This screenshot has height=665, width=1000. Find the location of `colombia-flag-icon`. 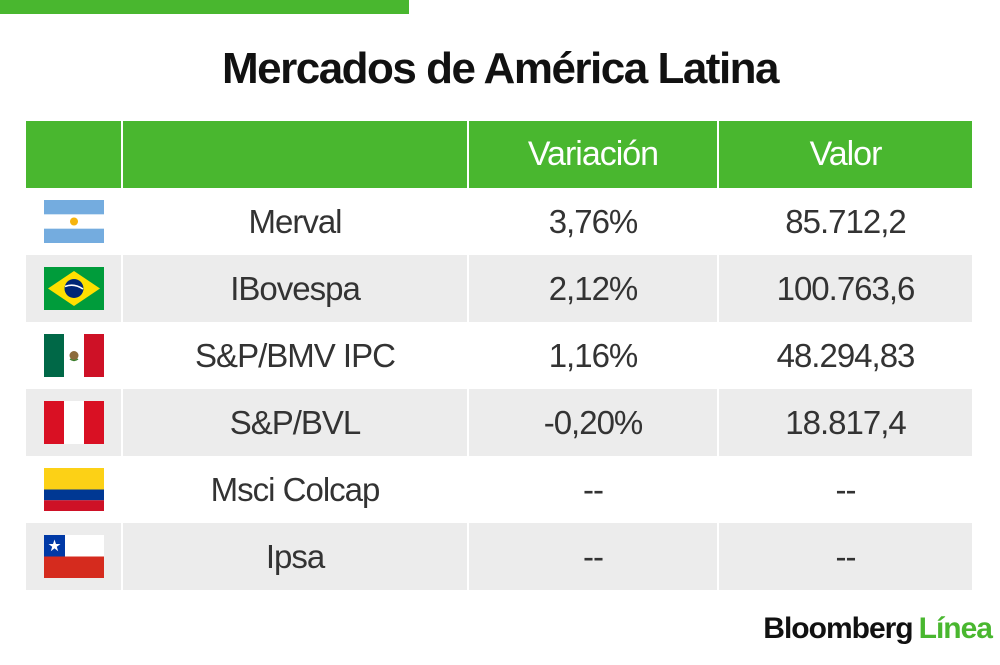

colombia-flag-icon is located at coordinates (73, 489).